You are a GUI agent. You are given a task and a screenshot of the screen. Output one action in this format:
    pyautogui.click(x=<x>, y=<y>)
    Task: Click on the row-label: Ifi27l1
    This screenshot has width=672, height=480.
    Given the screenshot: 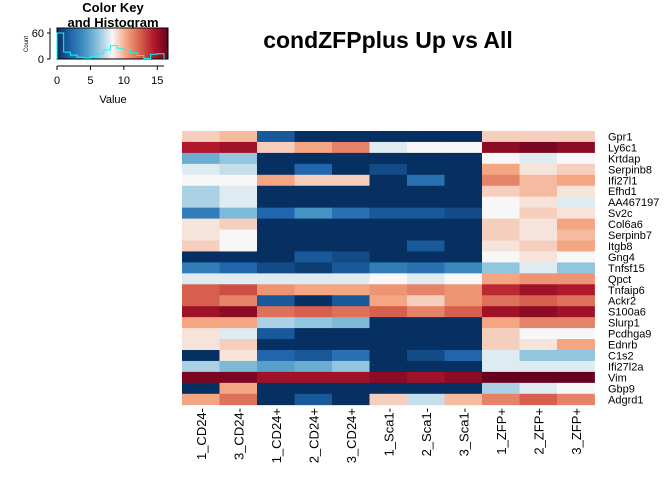 What is the action you would take?
    pyautogui.click(x=622, y=181)
    